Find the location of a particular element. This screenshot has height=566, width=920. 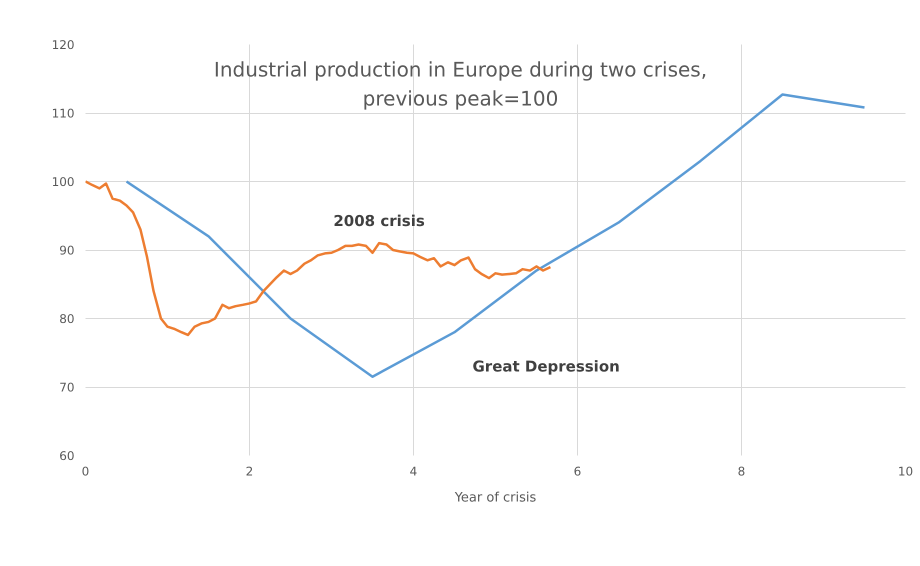

text: Great Depression is located at coordinates (546, 367).